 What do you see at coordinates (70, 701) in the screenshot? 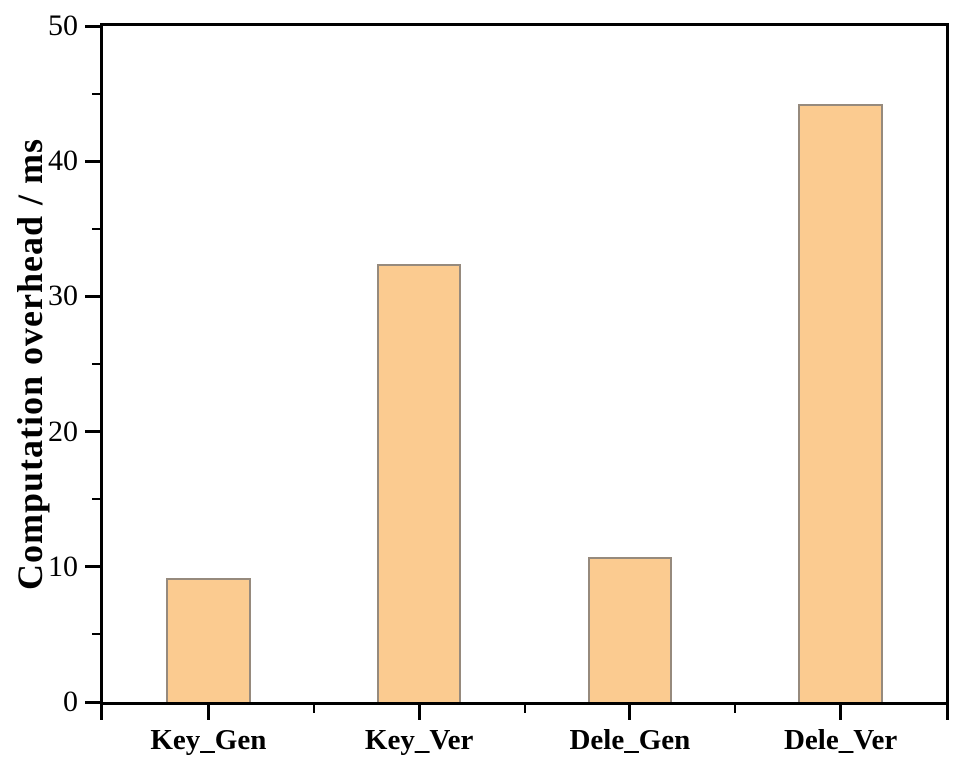
I see `y-tick-label: 0` at bounding box center [70, 701].